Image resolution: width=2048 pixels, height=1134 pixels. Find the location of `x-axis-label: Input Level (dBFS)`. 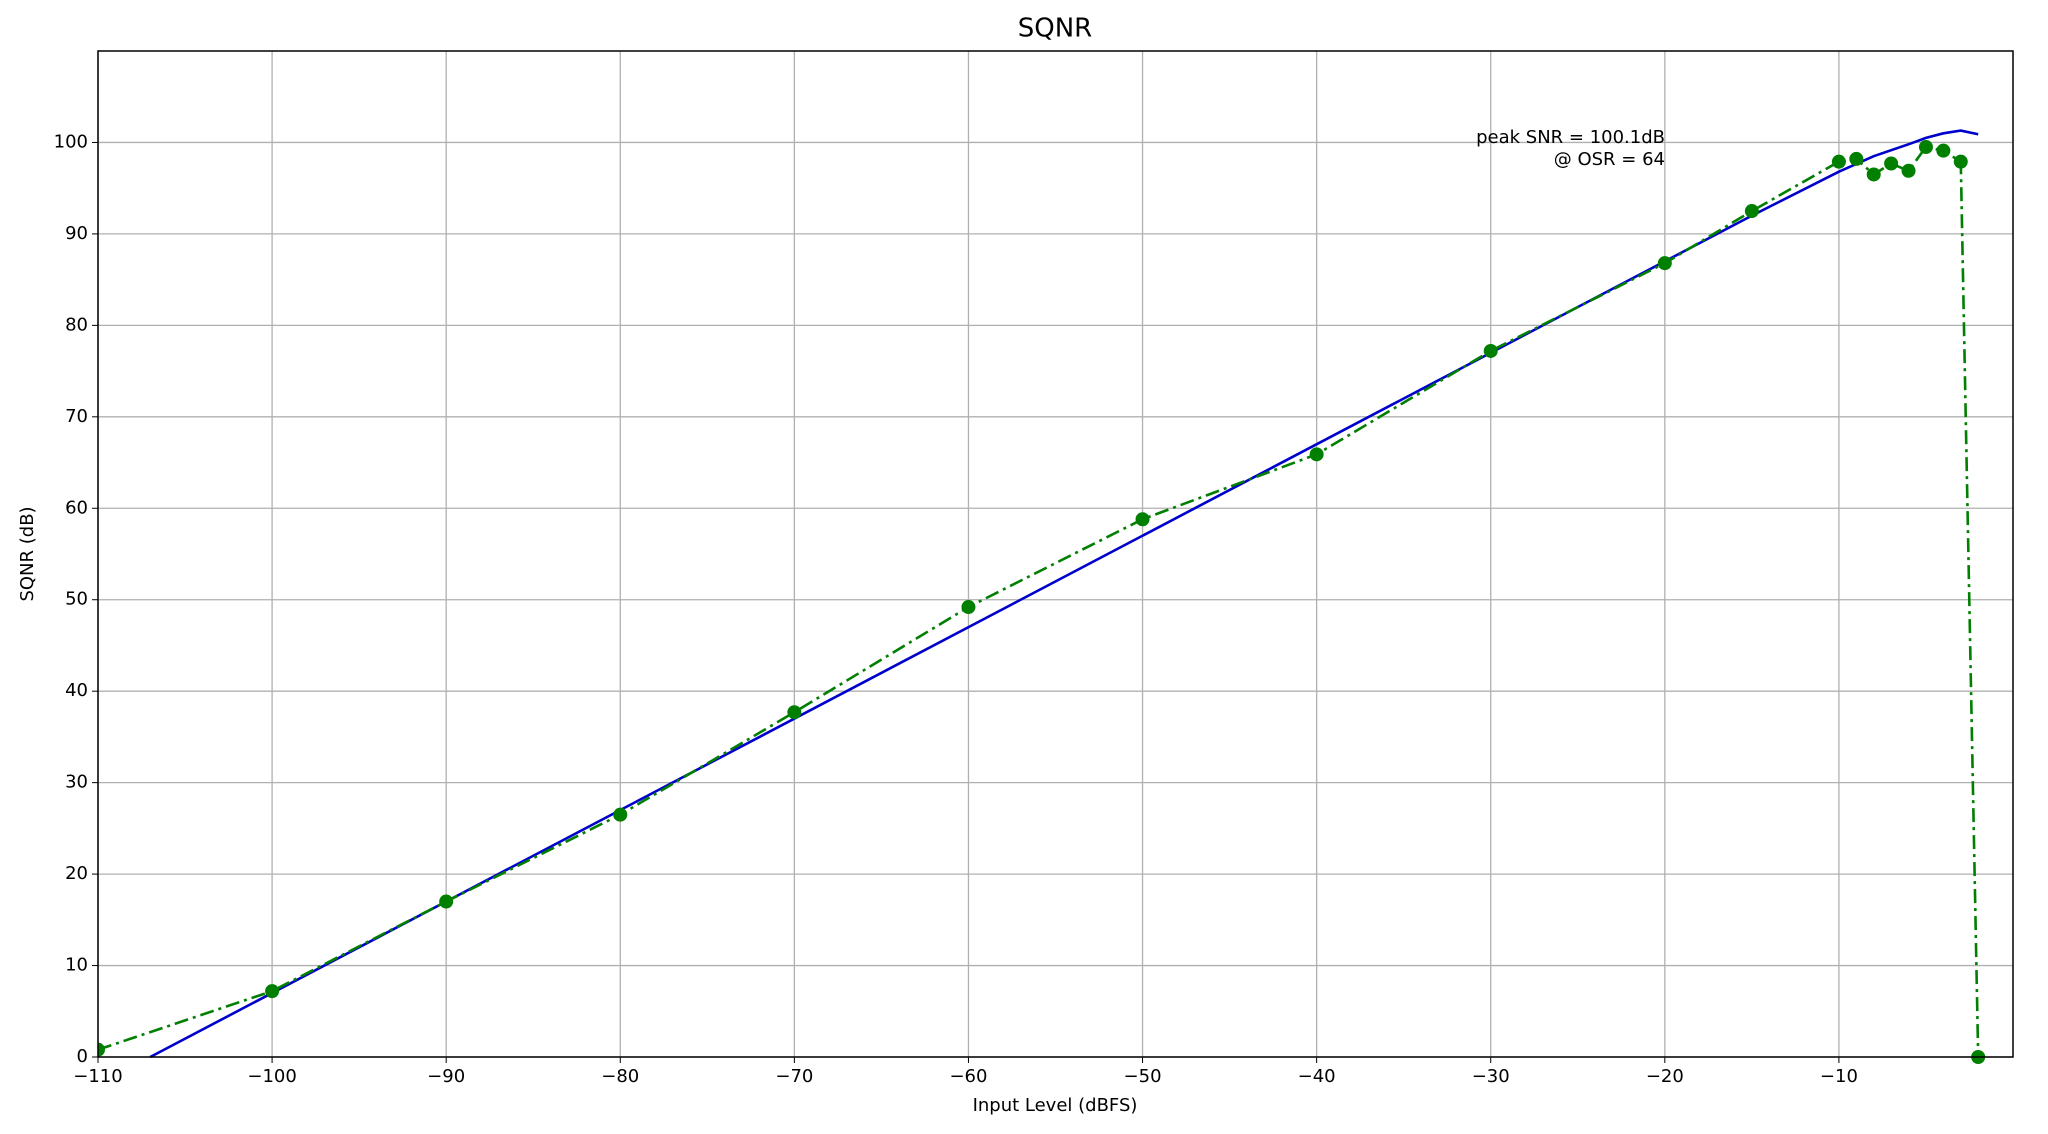

x-axis-label: Input Level (dBFS) is located at coordinates (1055, 1105).